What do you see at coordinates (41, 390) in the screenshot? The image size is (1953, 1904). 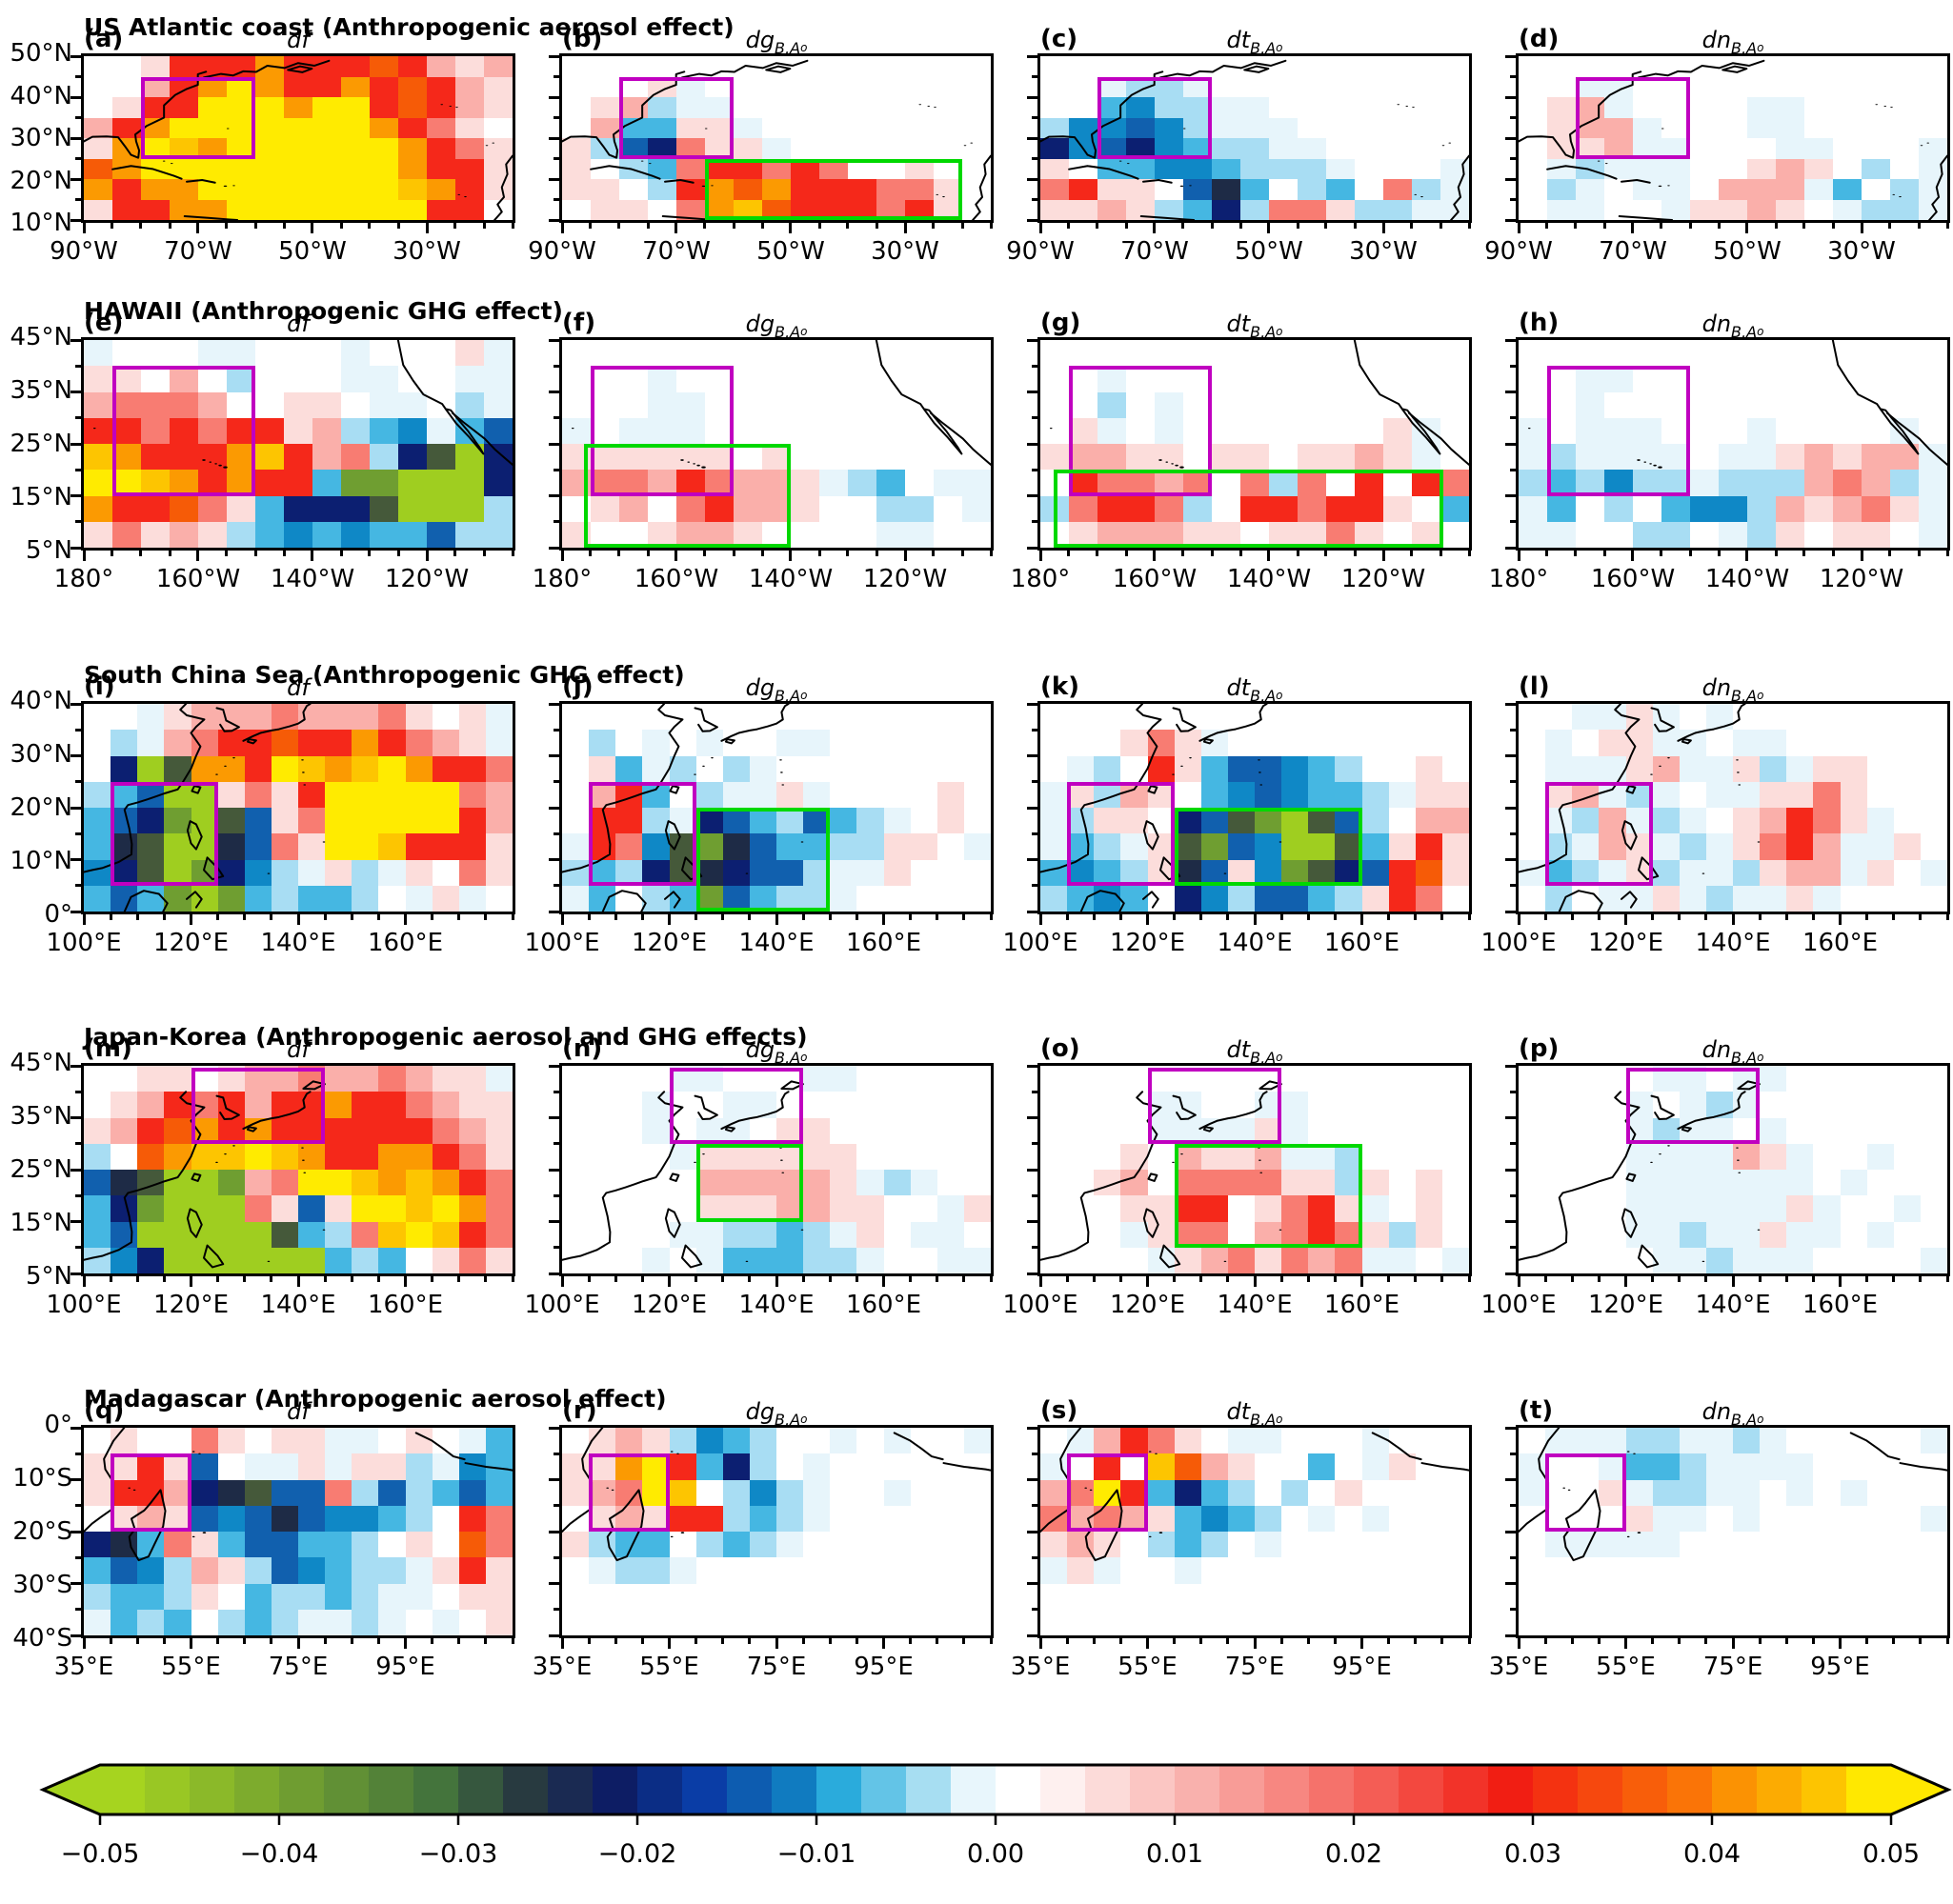 I see `y-axis-label: 35°N` at bounding box center [41, 390].